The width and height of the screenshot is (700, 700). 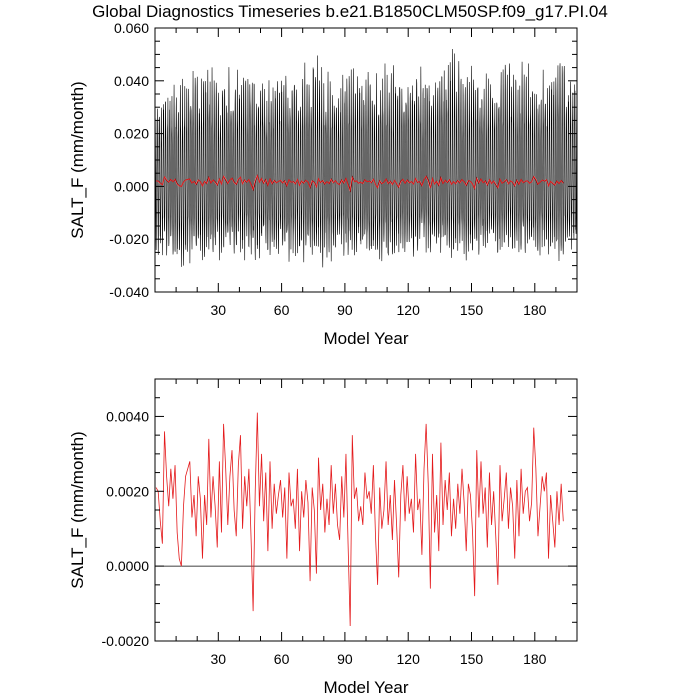 I want to click on y-tick-label: 0.020, so click(x=131, y=134).